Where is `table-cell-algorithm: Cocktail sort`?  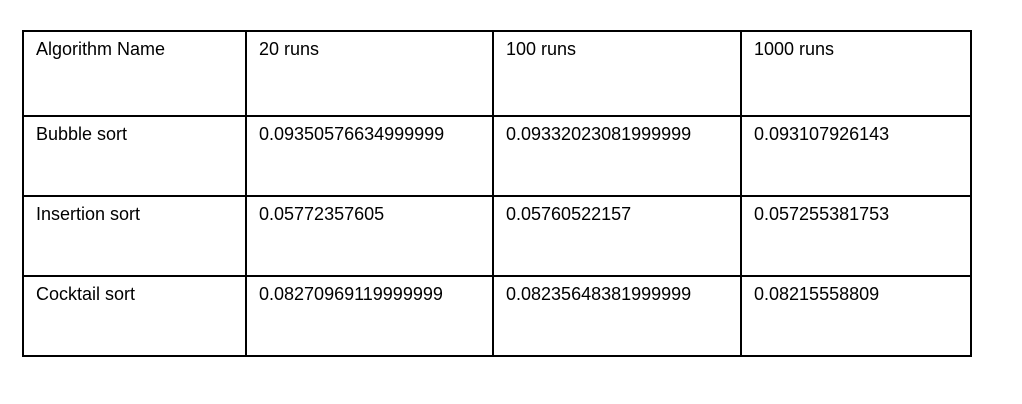
table-cell-algorithm: Cocktail sort is located at coordinates (134, 316).